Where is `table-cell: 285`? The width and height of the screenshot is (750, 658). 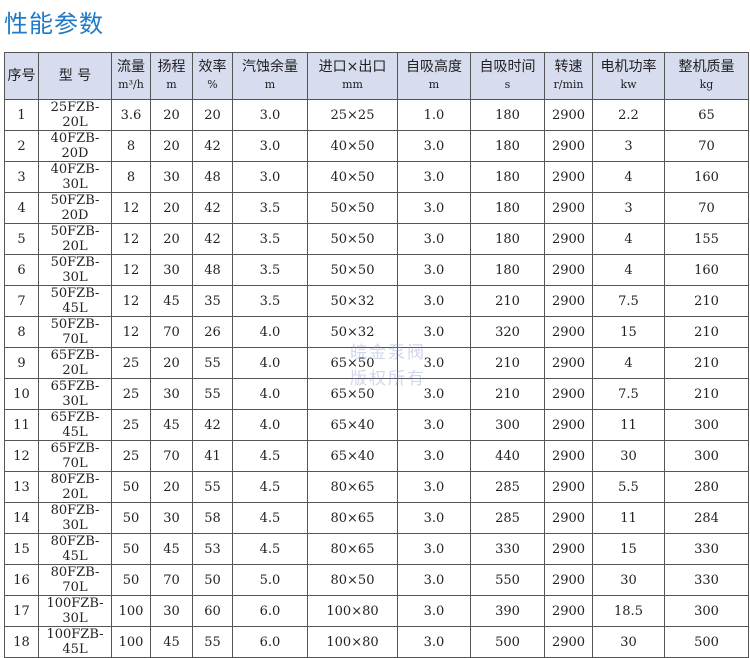 table-cell: 285 is located at coordinates (507, 487).